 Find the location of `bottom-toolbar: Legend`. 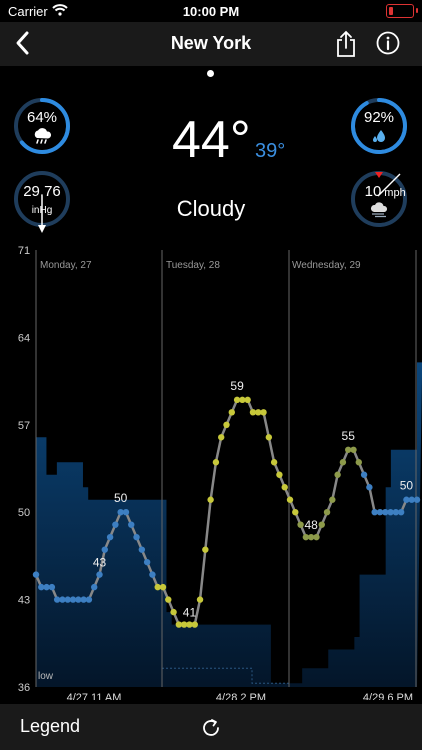

bottom-toolbar: Legend is located at coordinates (211, 727).